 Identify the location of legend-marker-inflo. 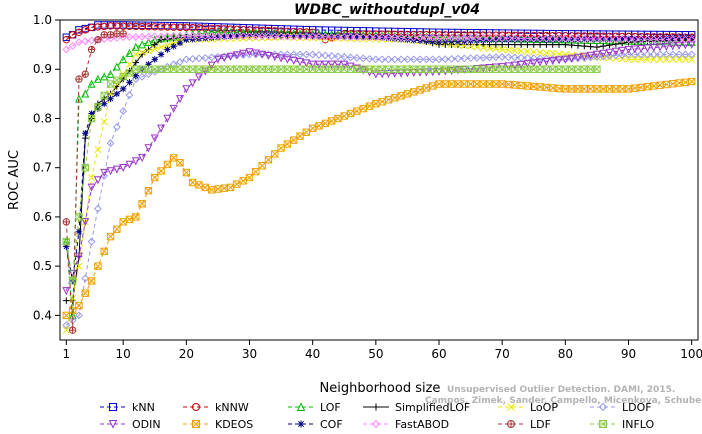
(603, 424).